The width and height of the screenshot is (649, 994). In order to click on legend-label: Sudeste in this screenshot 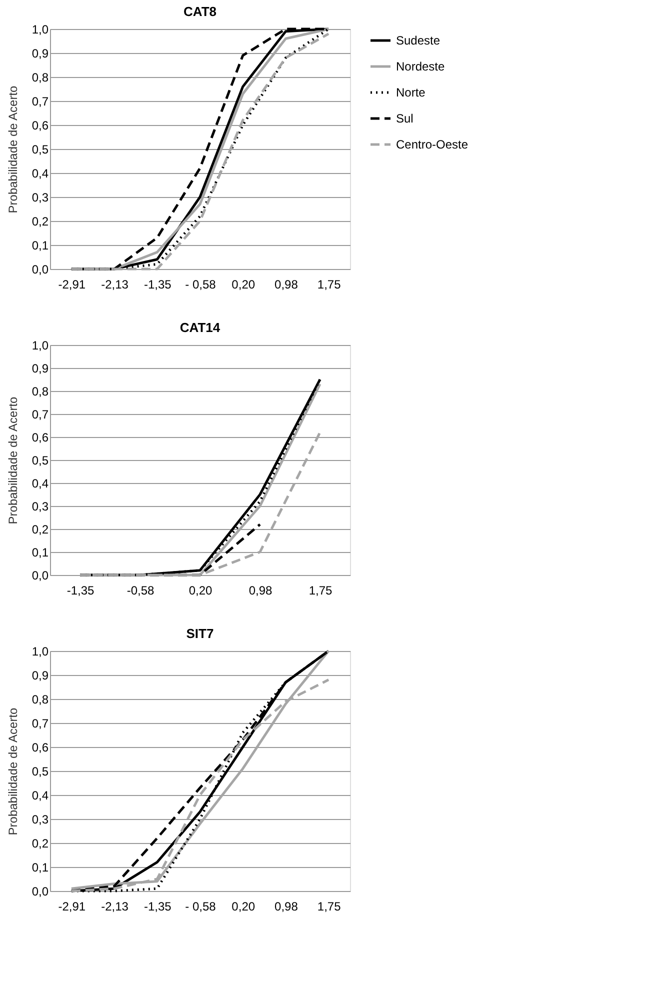, I will do `click(418, 41)`.